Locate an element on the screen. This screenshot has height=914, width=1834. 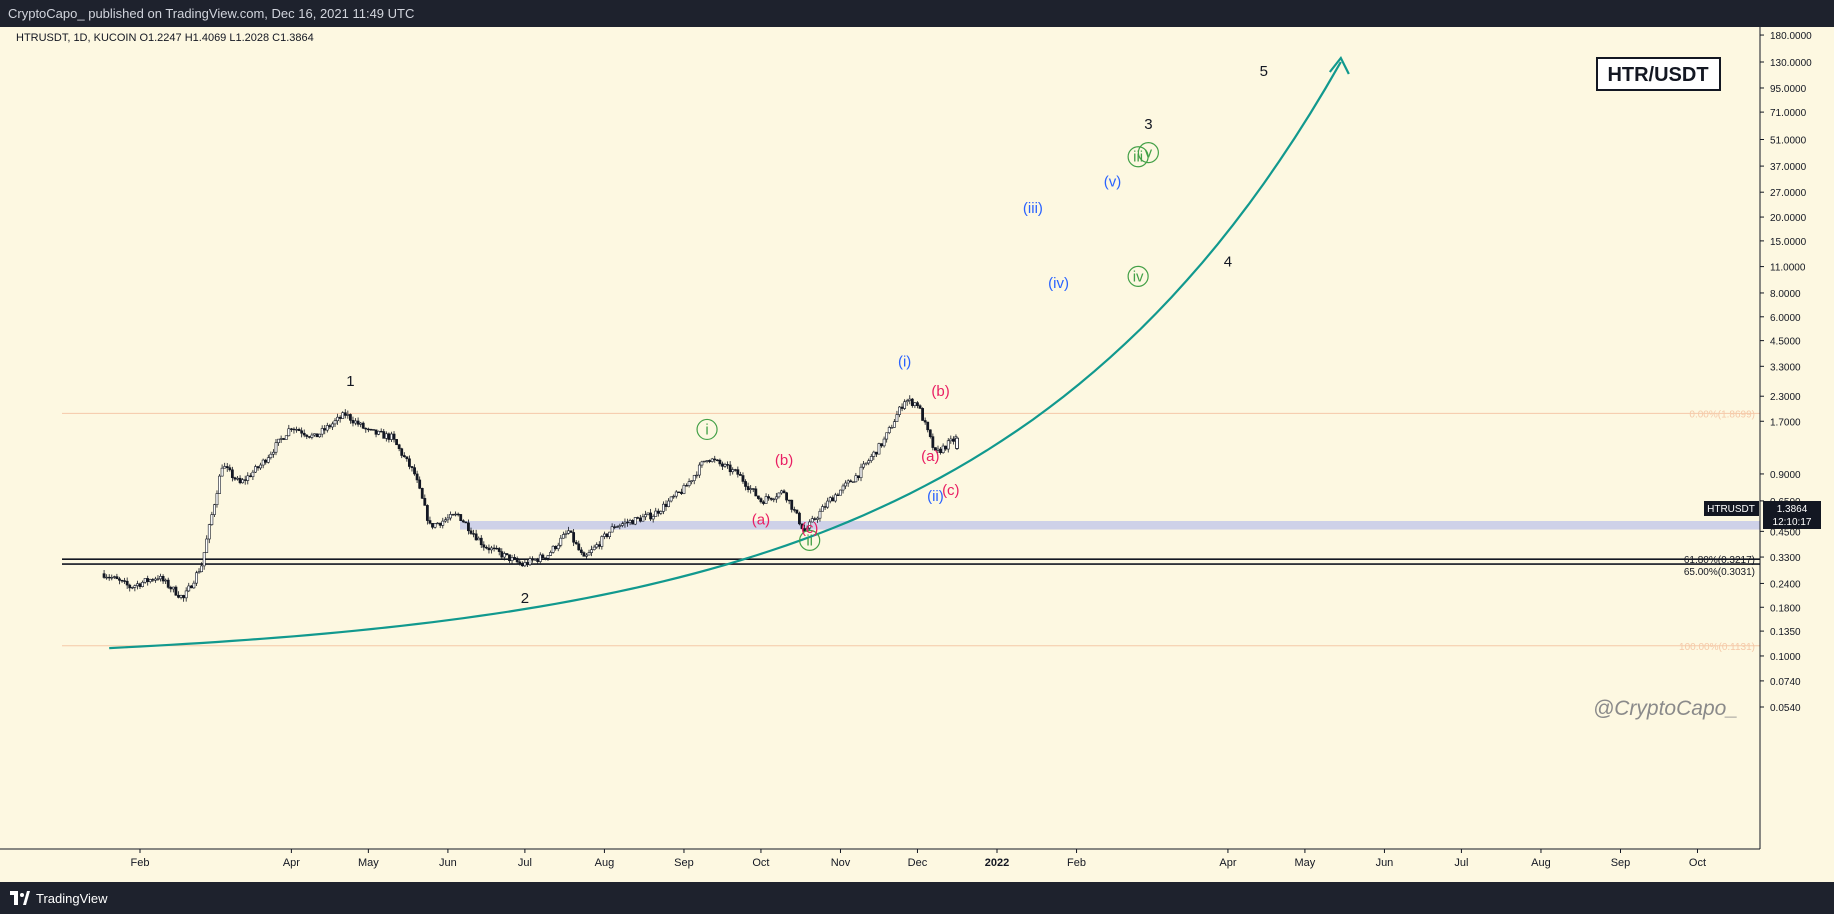
price-tick-label: 3.3000 is located at coordinates (1785, 367).